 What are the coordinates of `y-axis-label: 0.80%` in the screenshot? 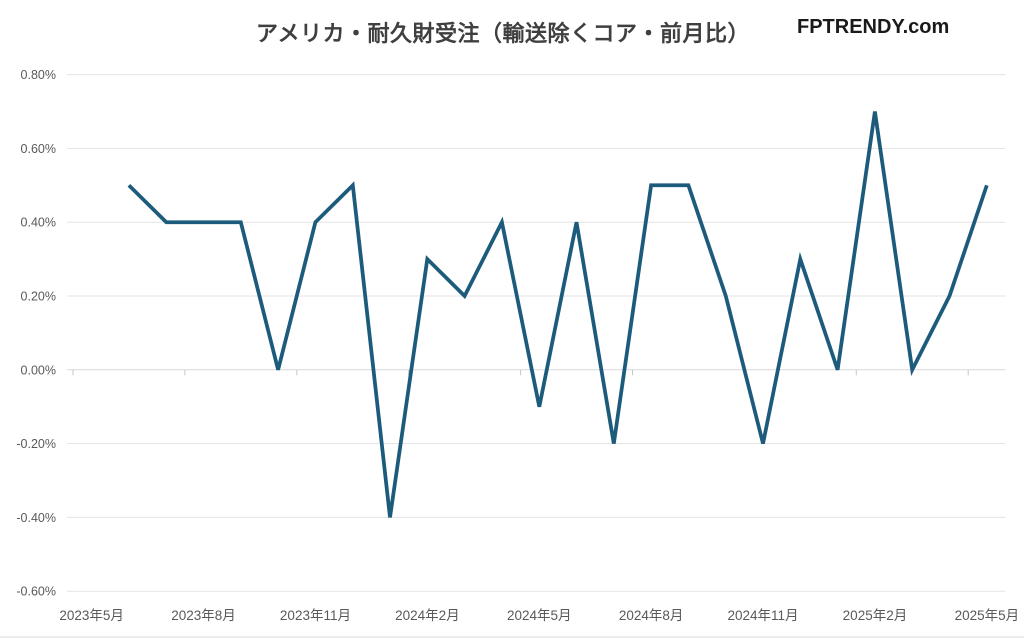 It's located at (38, 75).